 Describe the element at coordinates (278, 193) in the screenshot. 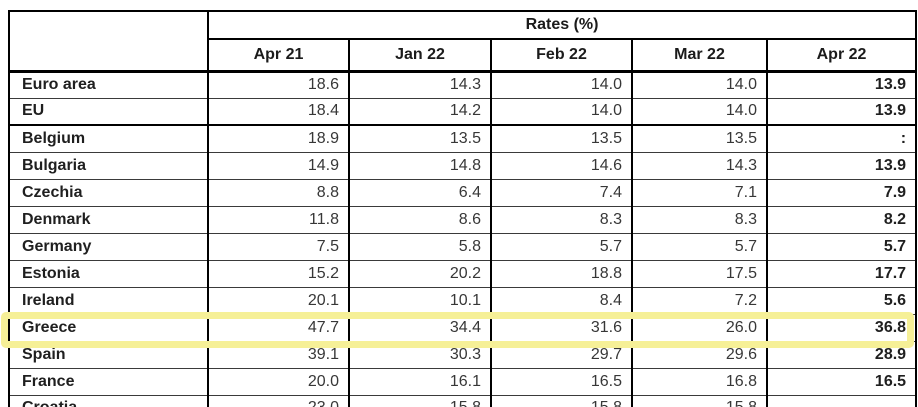

I see `cell: 8.8` at that location.